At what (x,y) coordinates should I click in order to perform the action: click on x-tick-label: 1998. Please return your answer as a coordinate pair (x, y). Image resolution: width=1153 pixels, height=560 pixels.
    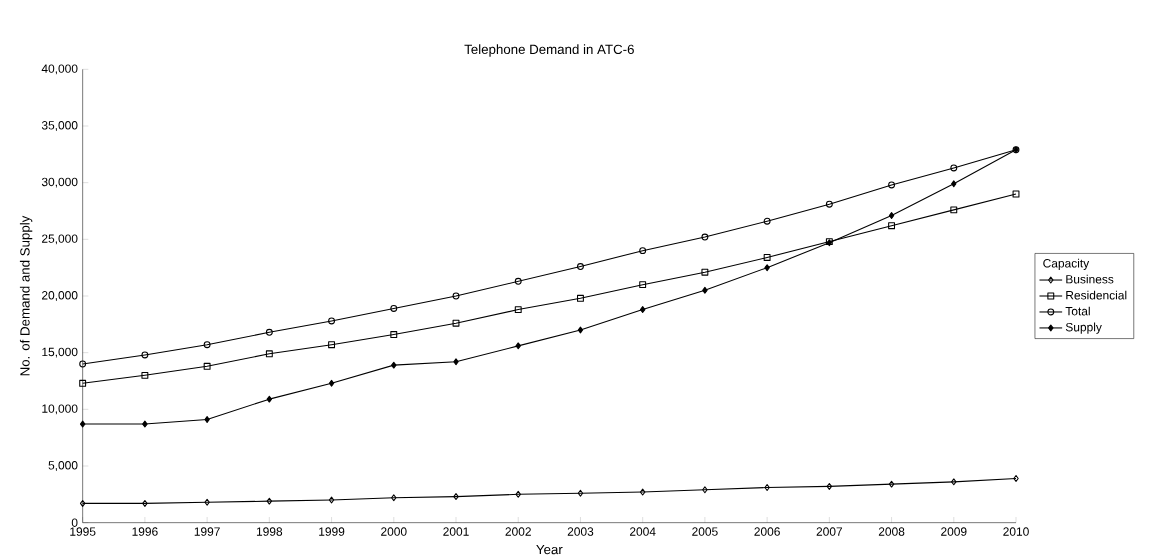
    Looking at the image, I should click on (269, 531).